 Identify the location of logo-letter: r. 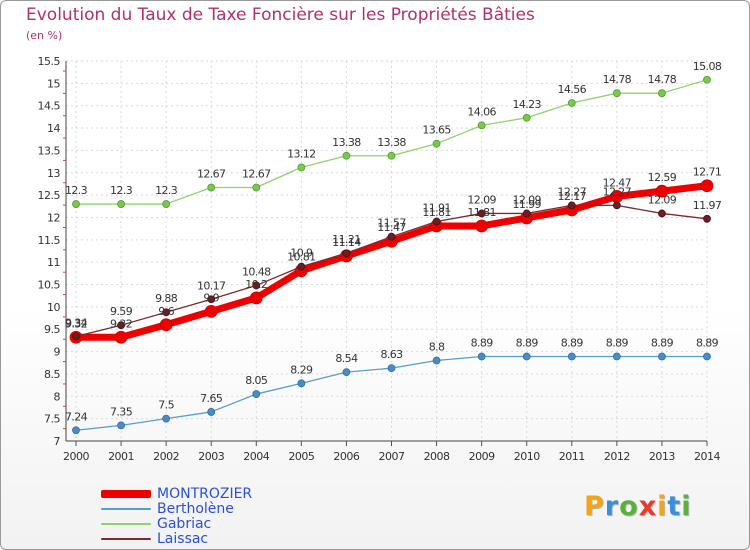
(612, 506).